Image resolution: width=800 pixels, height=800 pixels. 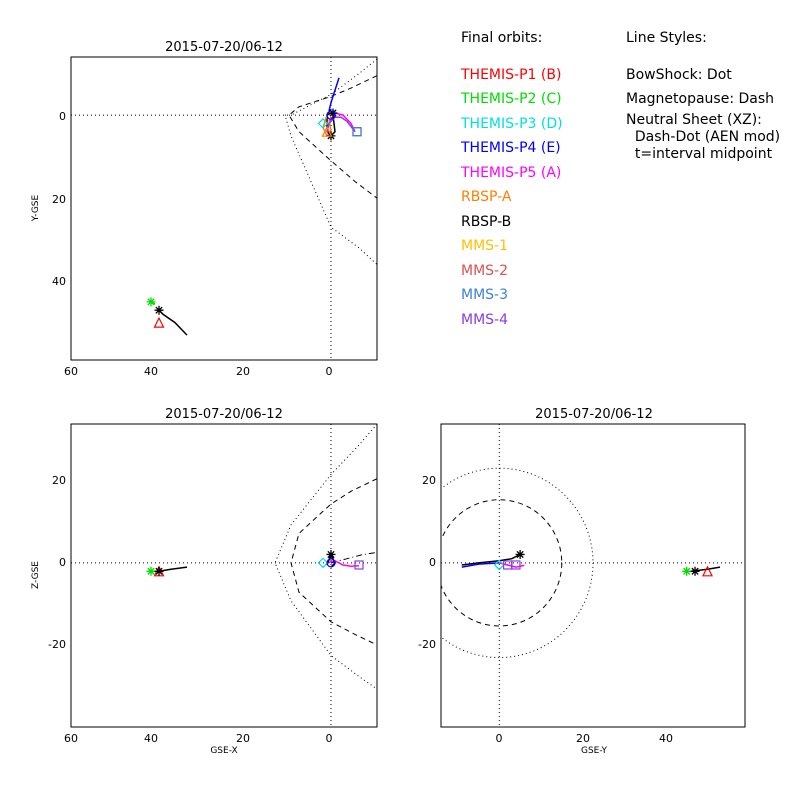 I want to click on legend-entry: MMS-3, so click(x=485, y=295).